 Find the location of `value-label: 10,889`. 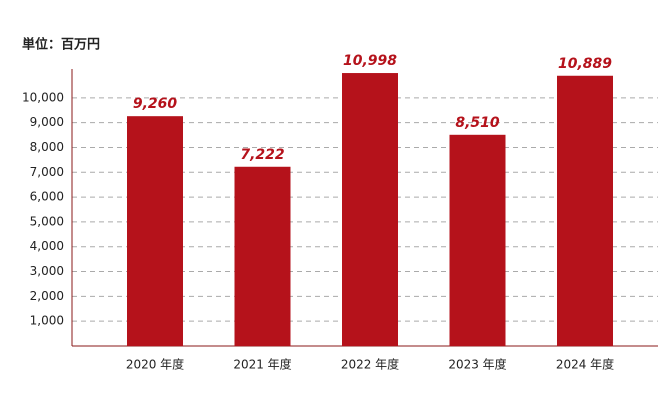

value-label: 10,889 is located at coordinates (585, 64).